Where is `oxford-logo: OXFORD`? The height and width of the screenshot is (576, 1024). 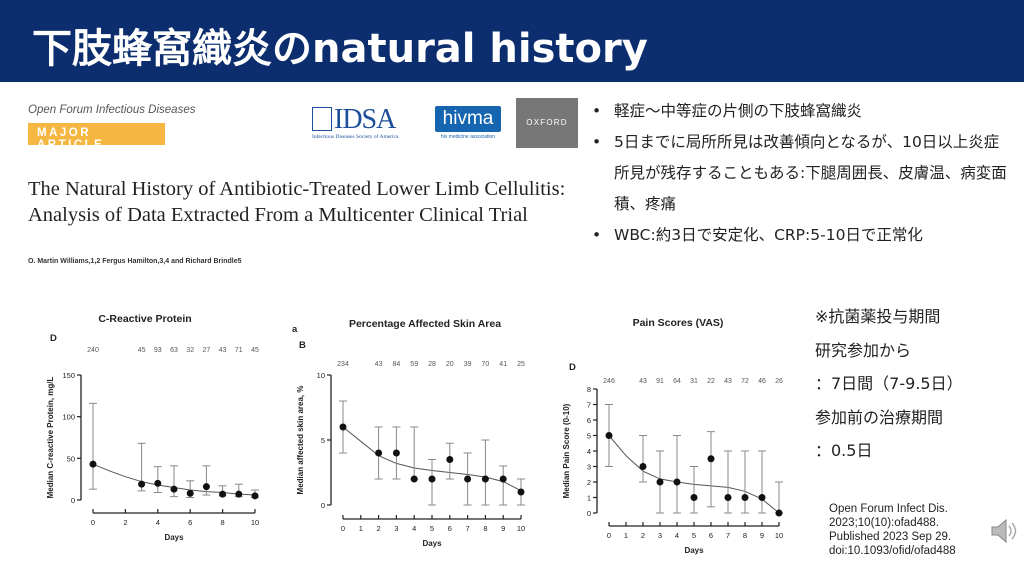
oxford-logo: OXFORD is located at coordinates (547, 123).